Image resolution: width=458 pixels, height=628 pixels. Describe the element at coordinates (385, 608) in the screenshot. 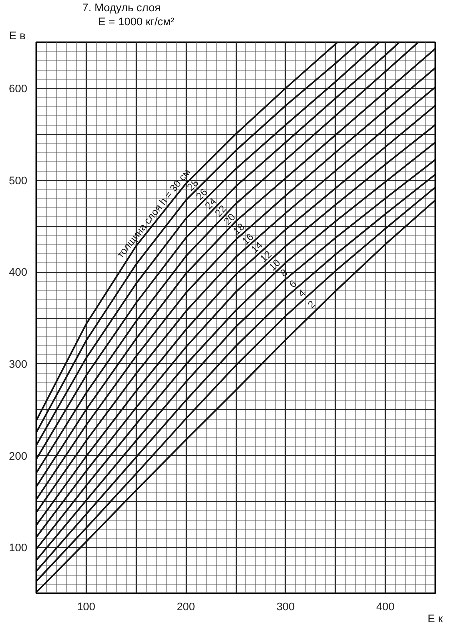

I see `x-tick-label: 400` at that location.